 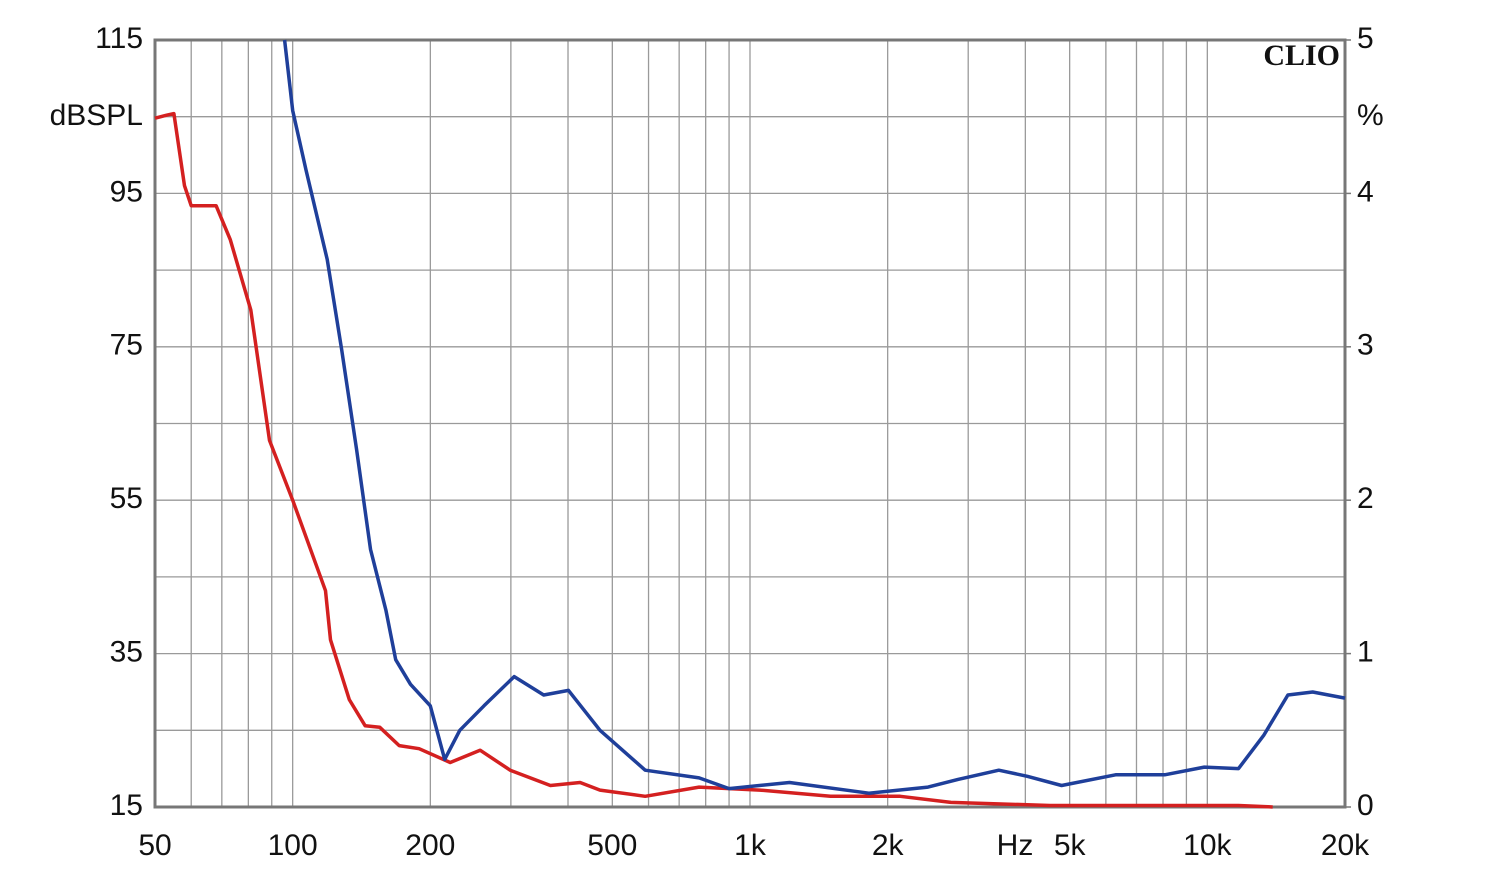 I want to click on y-tick-label: 15, so click(x=126, y=805).